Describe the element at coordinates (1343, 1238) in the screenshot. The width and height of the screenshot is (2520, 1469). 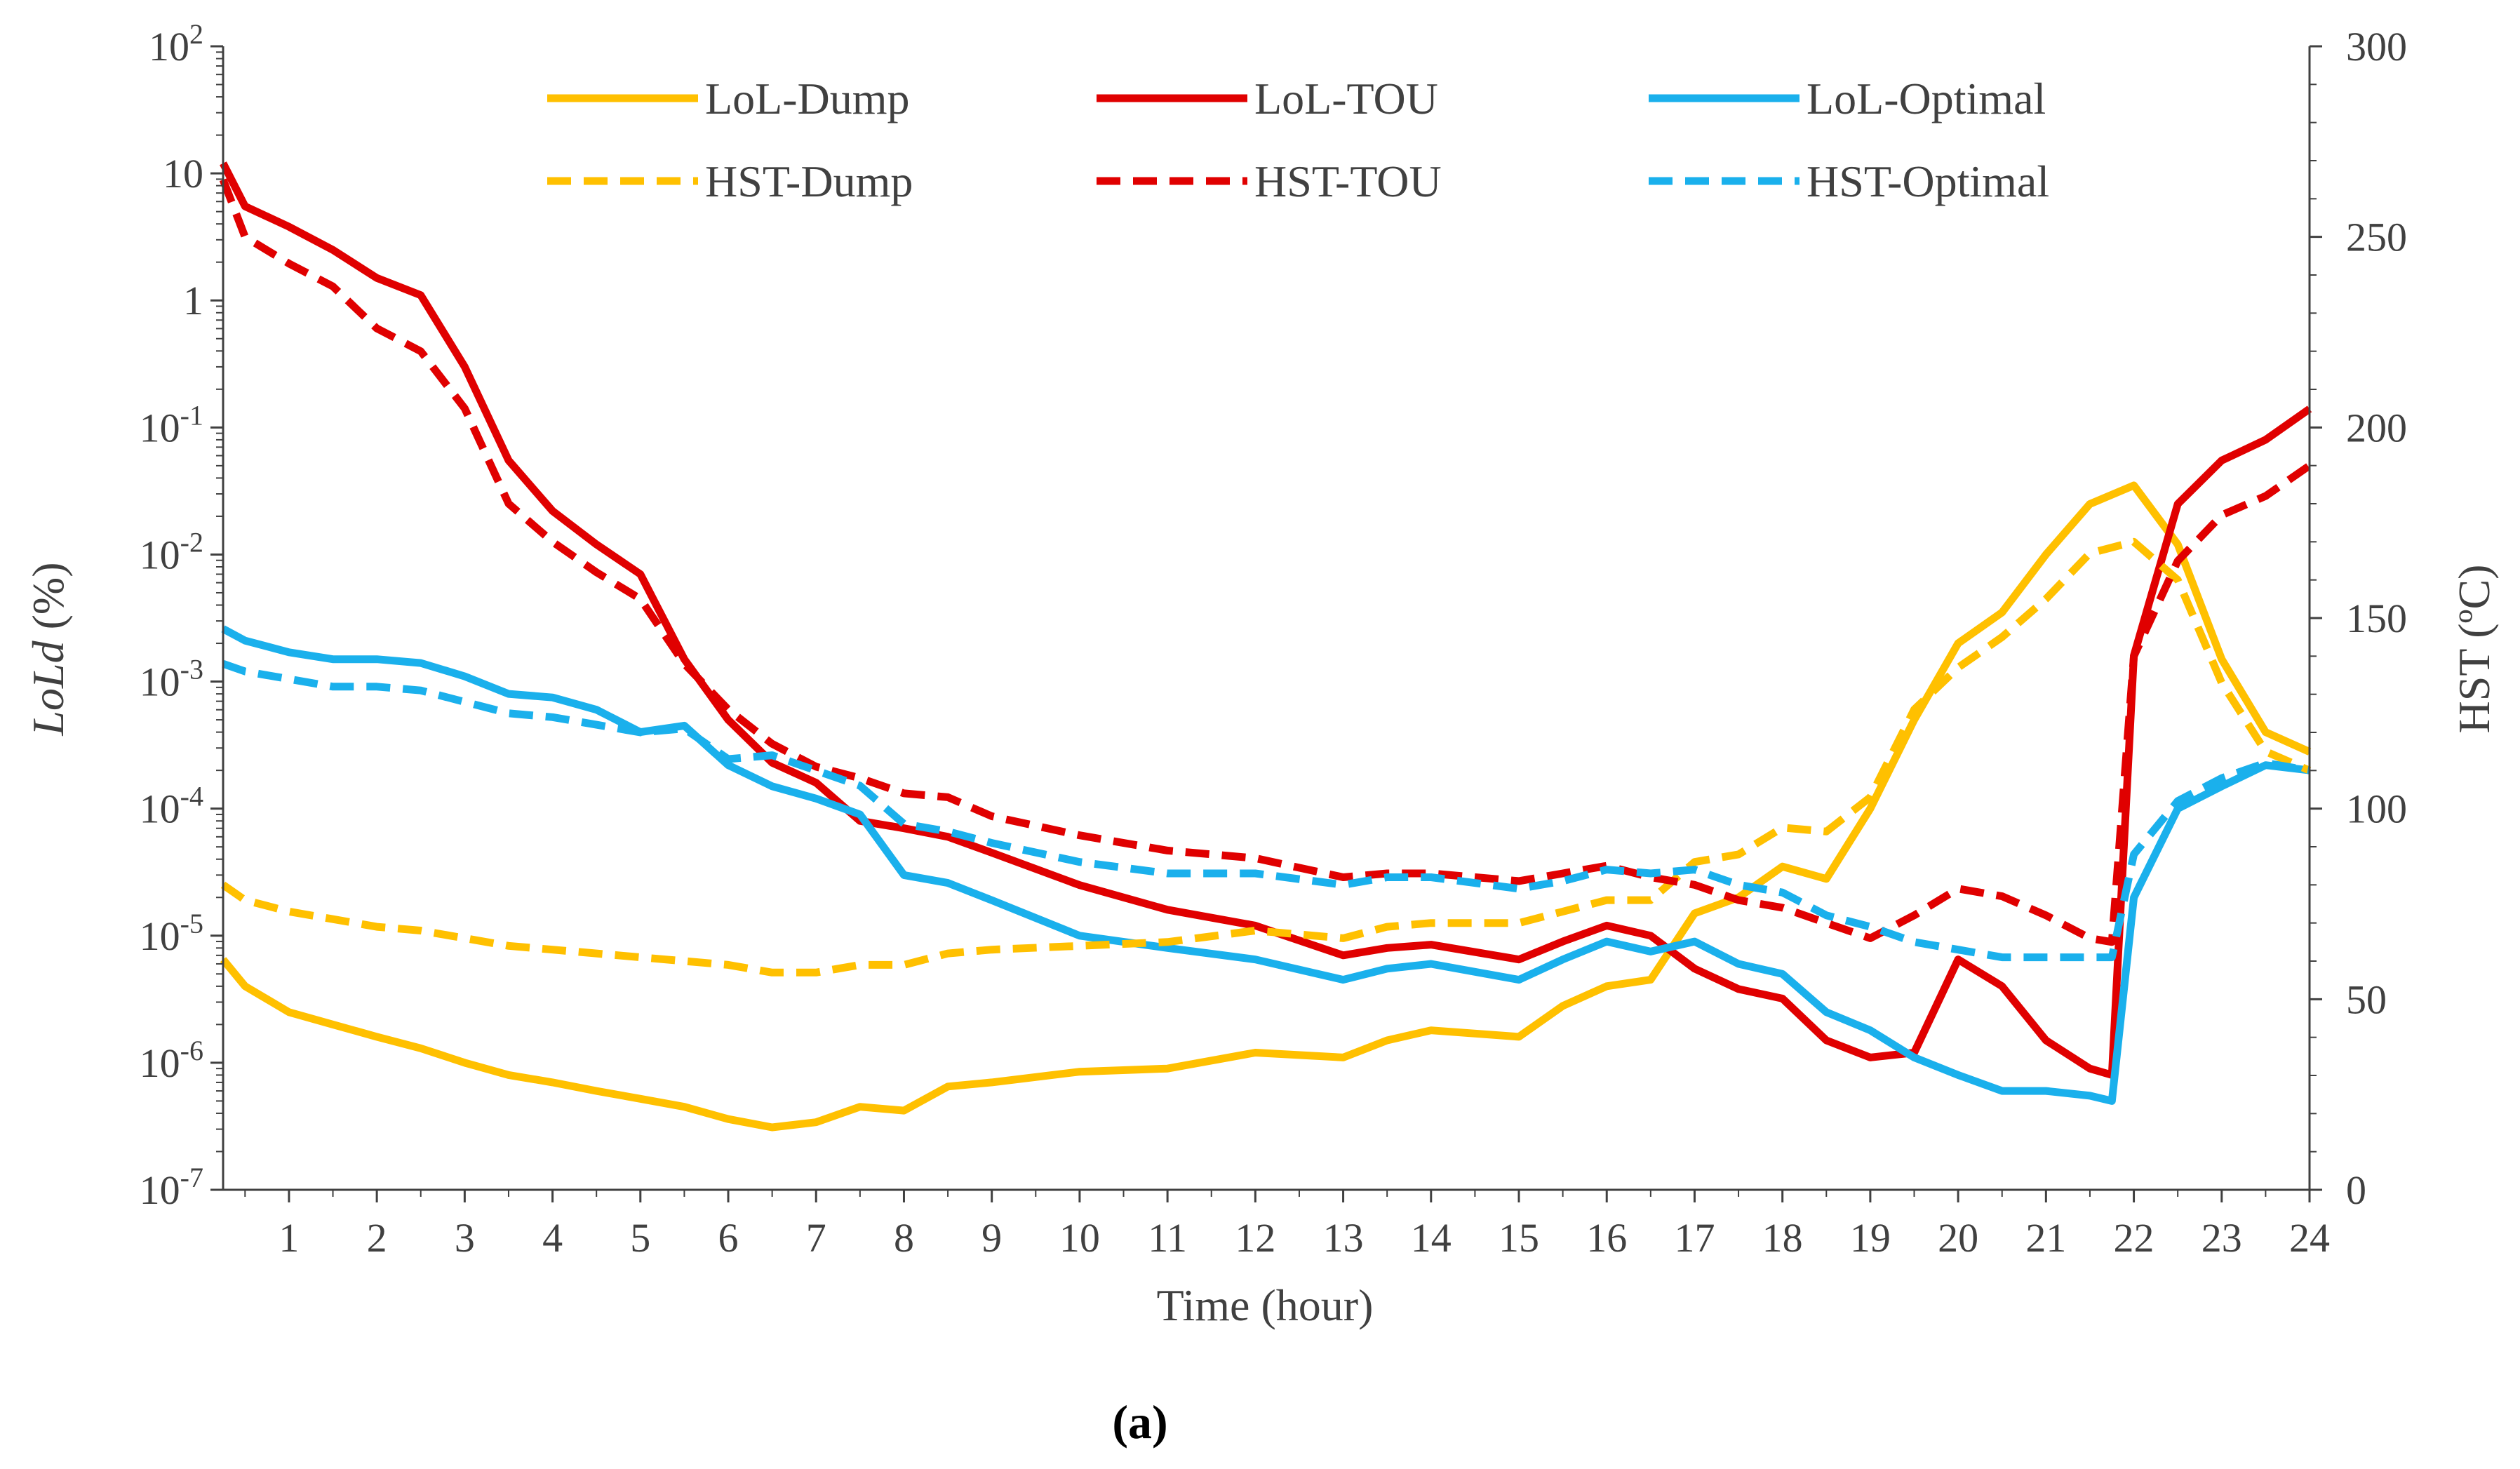
I see `x-tick-label: 13` at that location.